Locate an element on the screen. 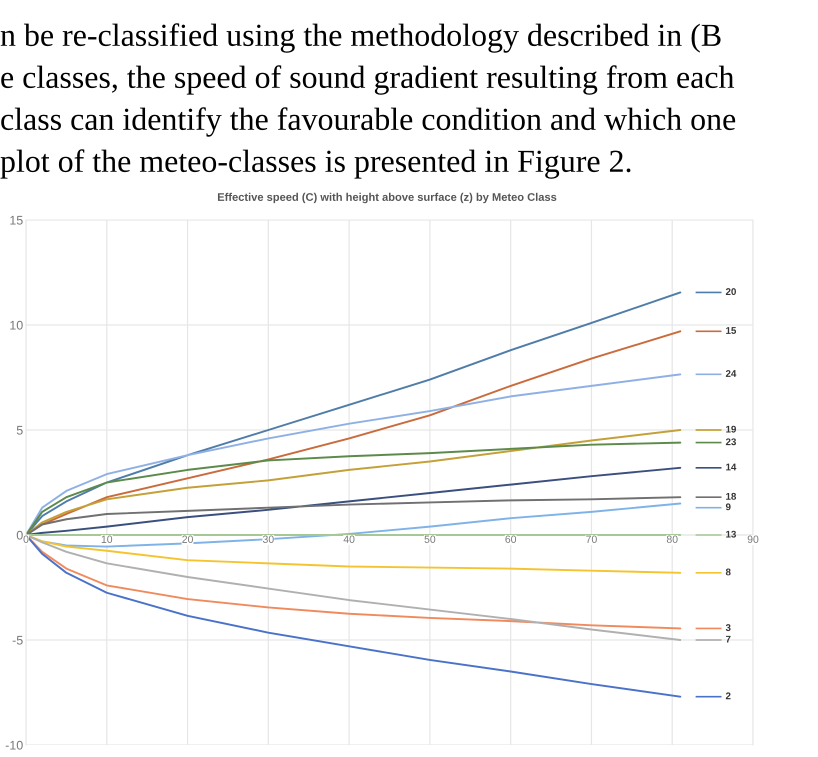  text: n be re-classified using the methodology described in (B is located at coordinates (360, 38).